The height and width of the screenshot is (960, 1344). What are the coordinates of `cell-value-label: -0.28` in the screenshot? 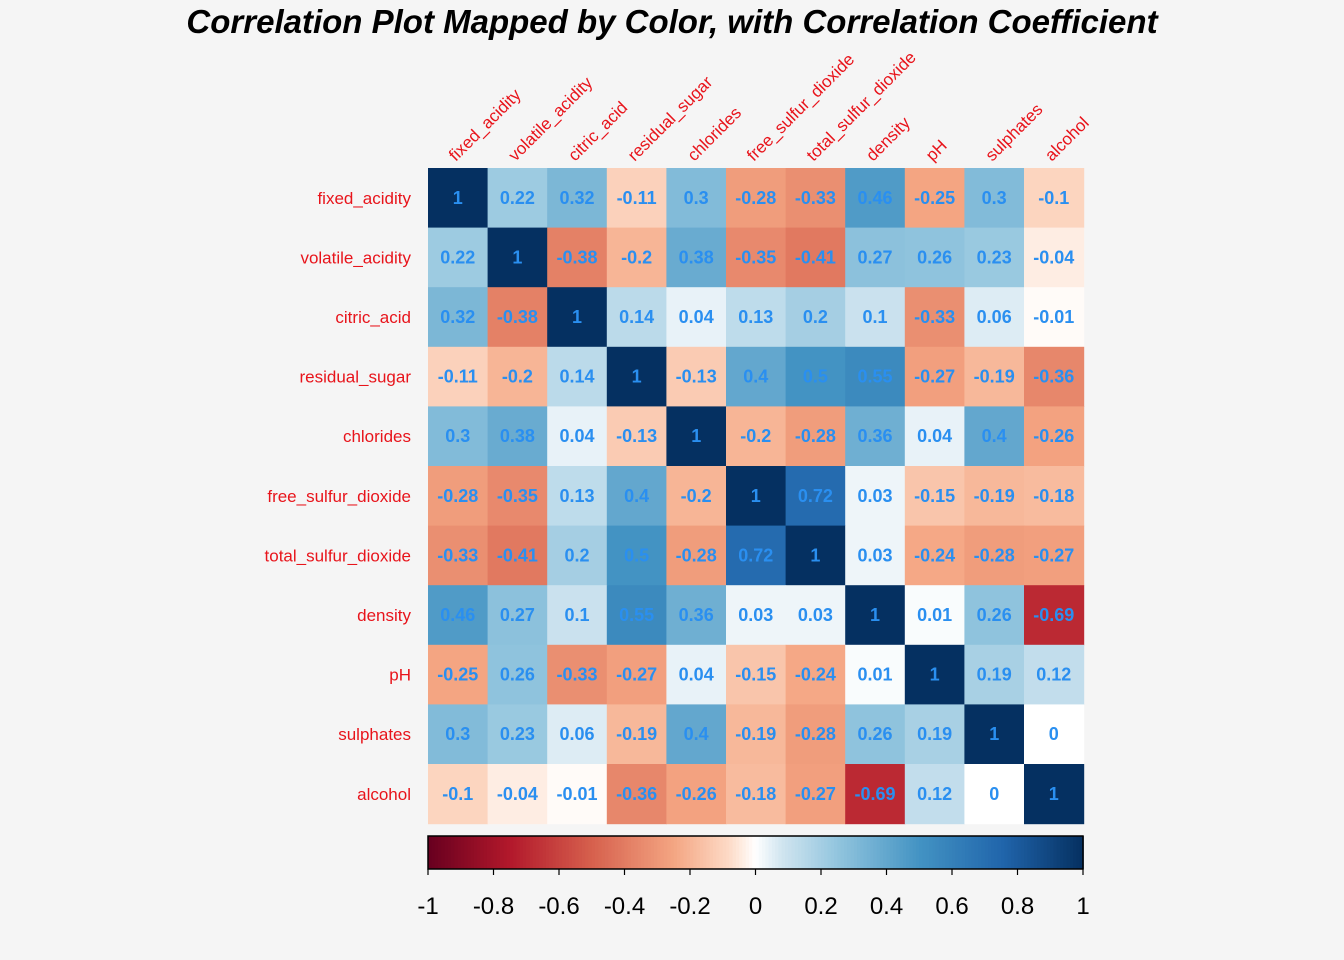 It's located at (815, 734).